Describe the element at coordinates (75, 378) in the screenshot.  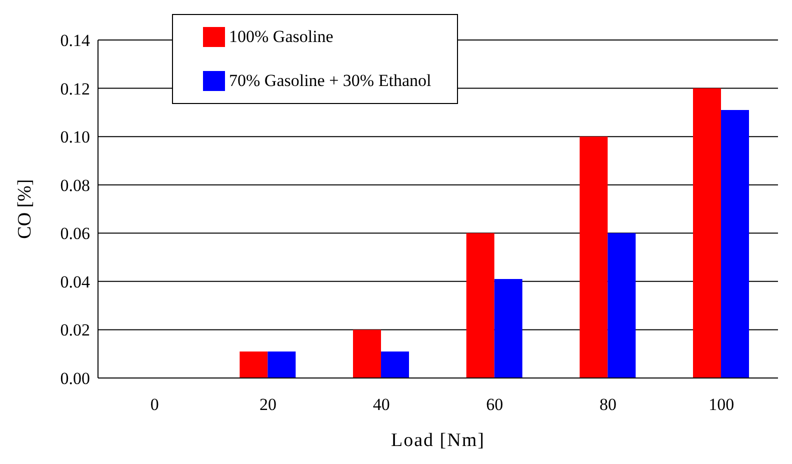
I see `y-tick-label: 0.00` at that location.